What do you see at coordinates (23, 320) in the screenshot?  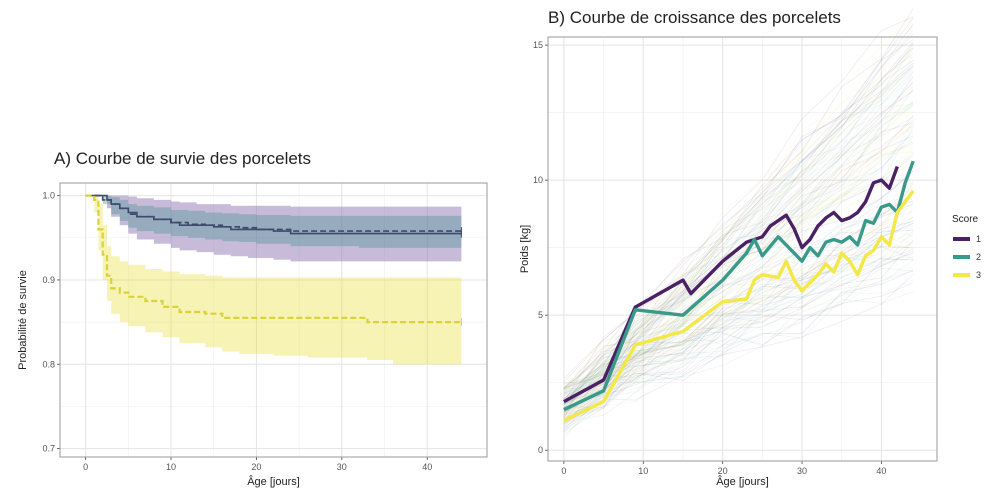 I see `y-axis-label: Probabilité de survie` at bounding box center [23, 320].